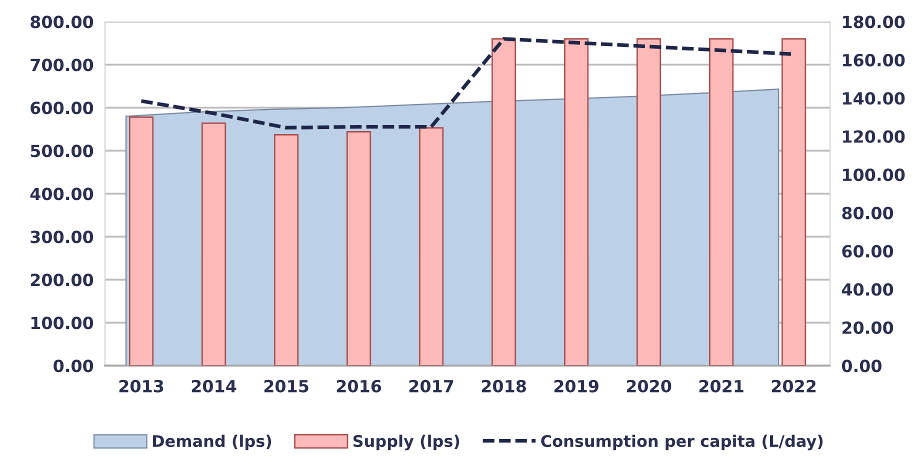  I want to click on x-tick-label: 2019, so click(576, 386).